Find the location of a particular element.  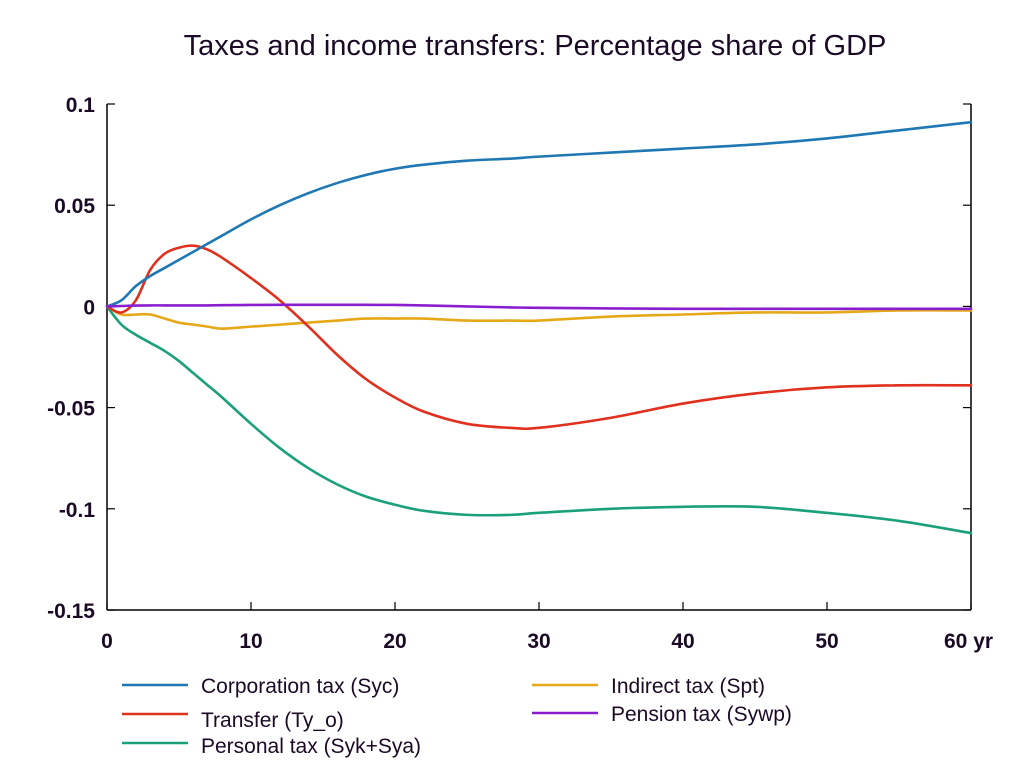

x-tick-label: 20 is located at coordinates (394, 641).